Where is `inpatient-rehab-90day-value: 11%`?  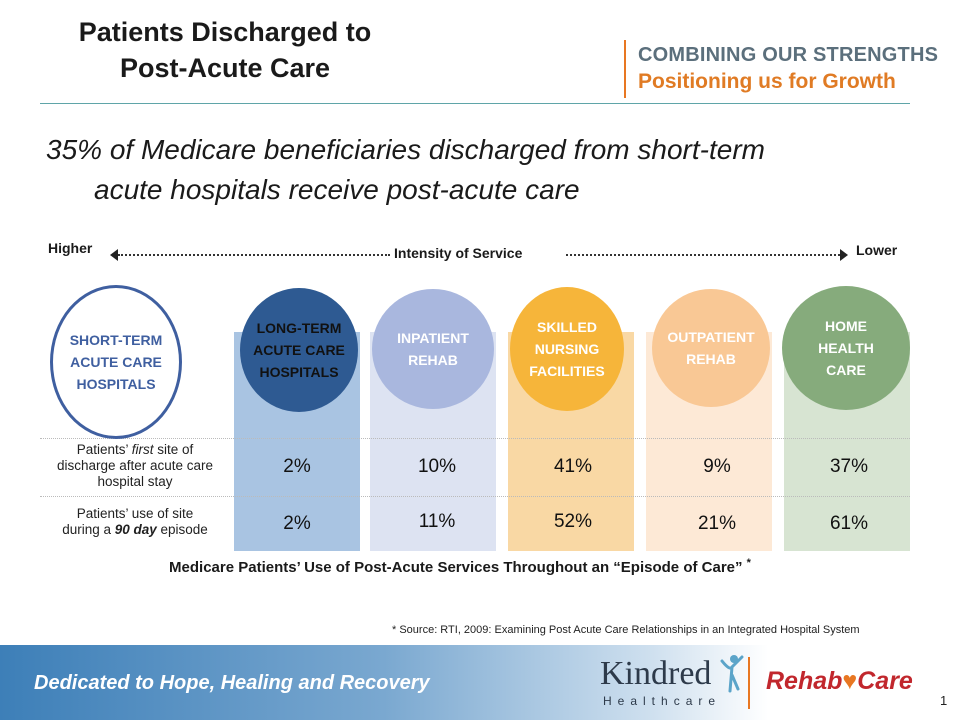 inpatient-rehab-90day-value: 11% is located at coordinates (437, 521).